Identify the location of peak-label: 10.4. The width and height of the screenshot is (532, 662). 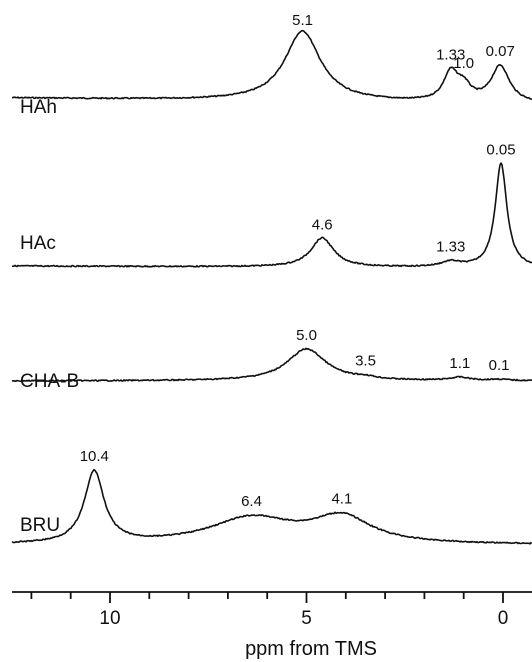
(94, 456).